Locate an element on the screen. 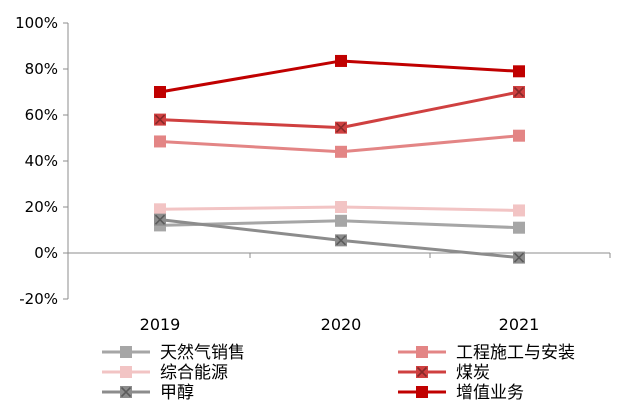  legend-entry: 增值业务 is located at coordinates (461, 393).